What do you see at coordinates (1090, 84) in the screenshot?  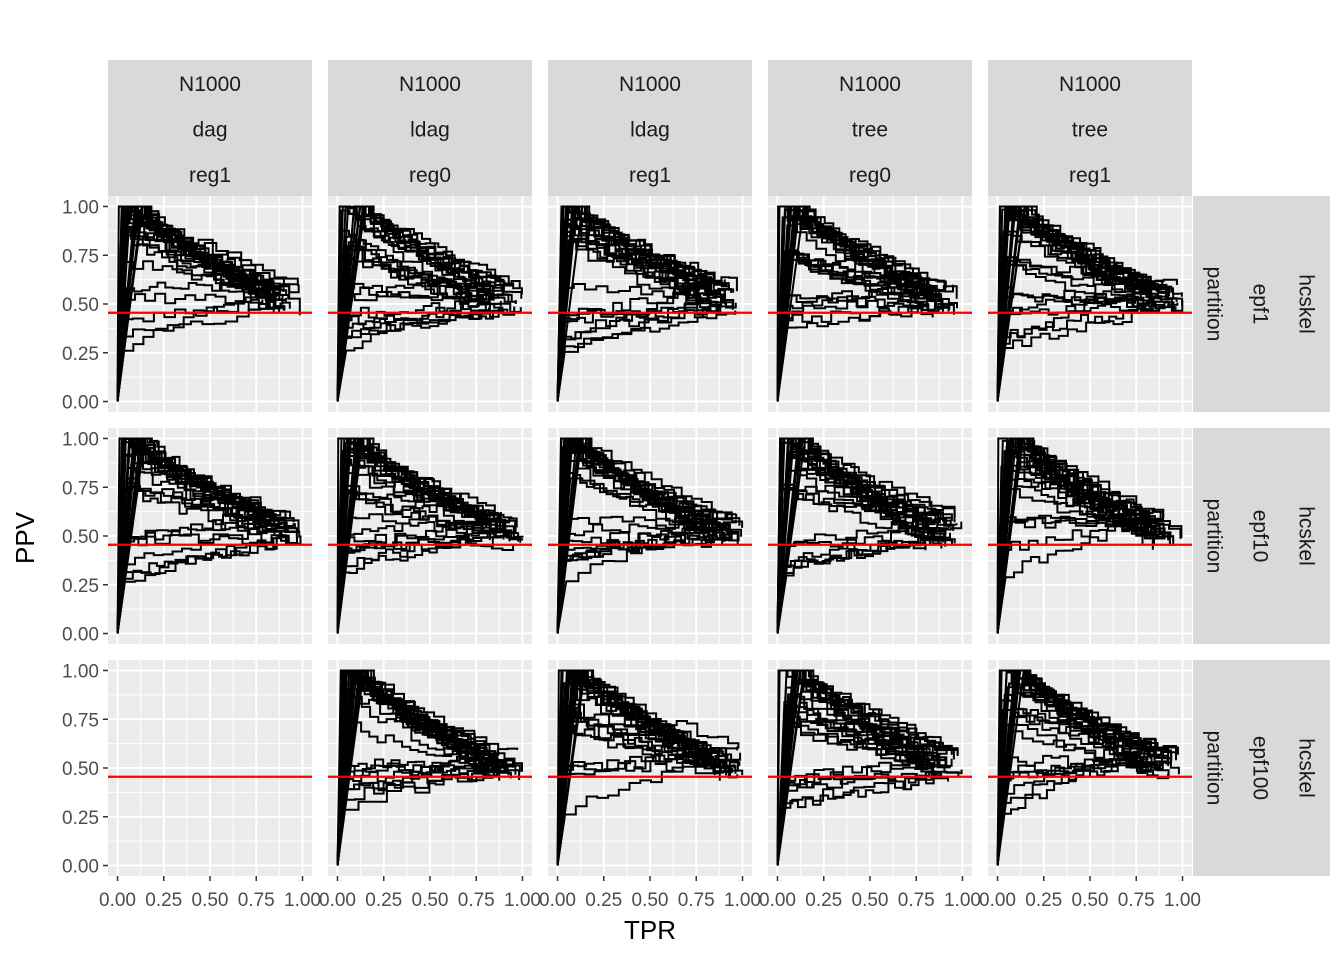 I see `col-strip-label-4-0: N1000` at bounding box center [1090, 84].